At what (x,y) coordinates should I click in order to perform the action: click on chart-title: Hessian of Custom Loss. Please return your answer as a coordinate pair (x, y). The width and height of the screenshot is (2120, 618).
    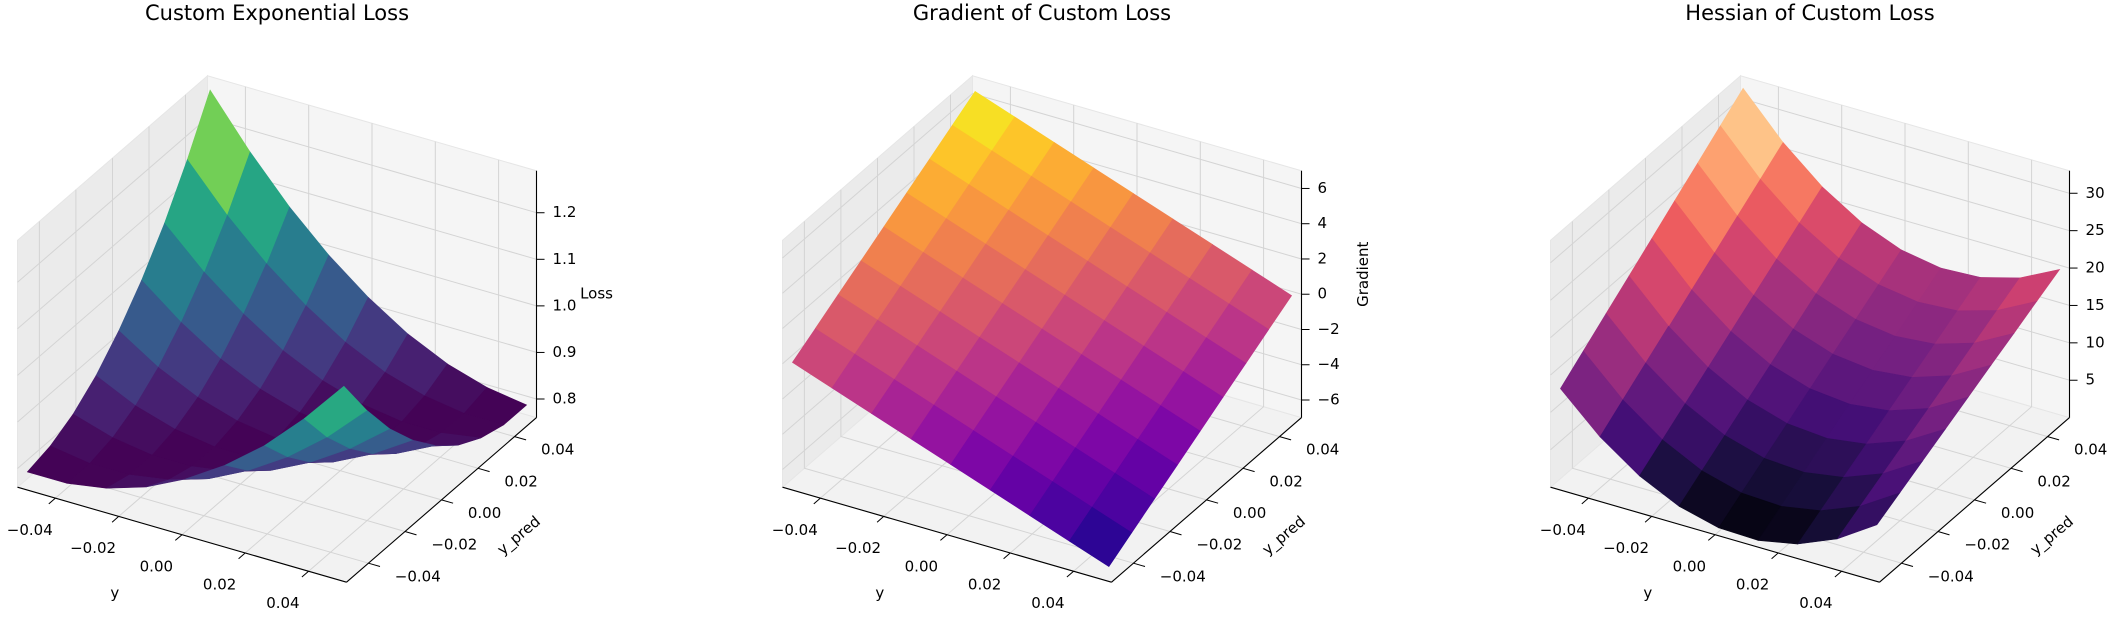
    Looking at the image, I should click on (1809, 13).